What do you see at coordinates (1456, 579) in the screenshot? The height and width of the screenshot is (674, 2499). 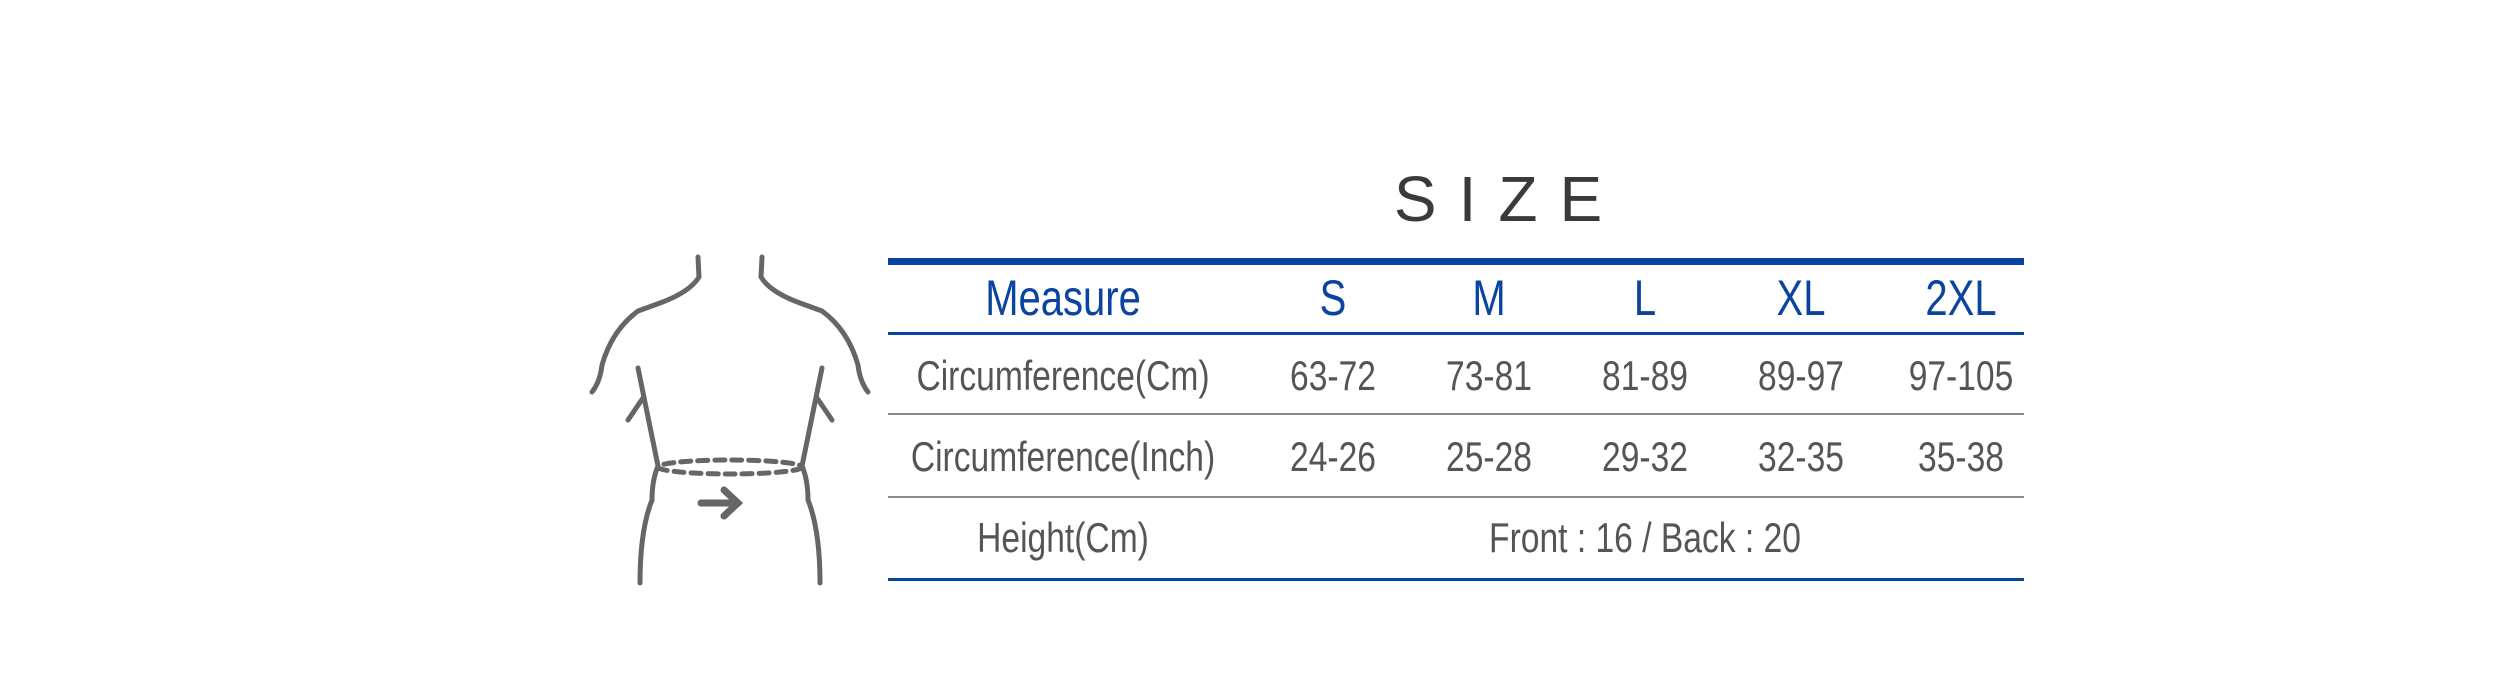 I see `table-bottom-rule` at bounding box center [1456, 579].